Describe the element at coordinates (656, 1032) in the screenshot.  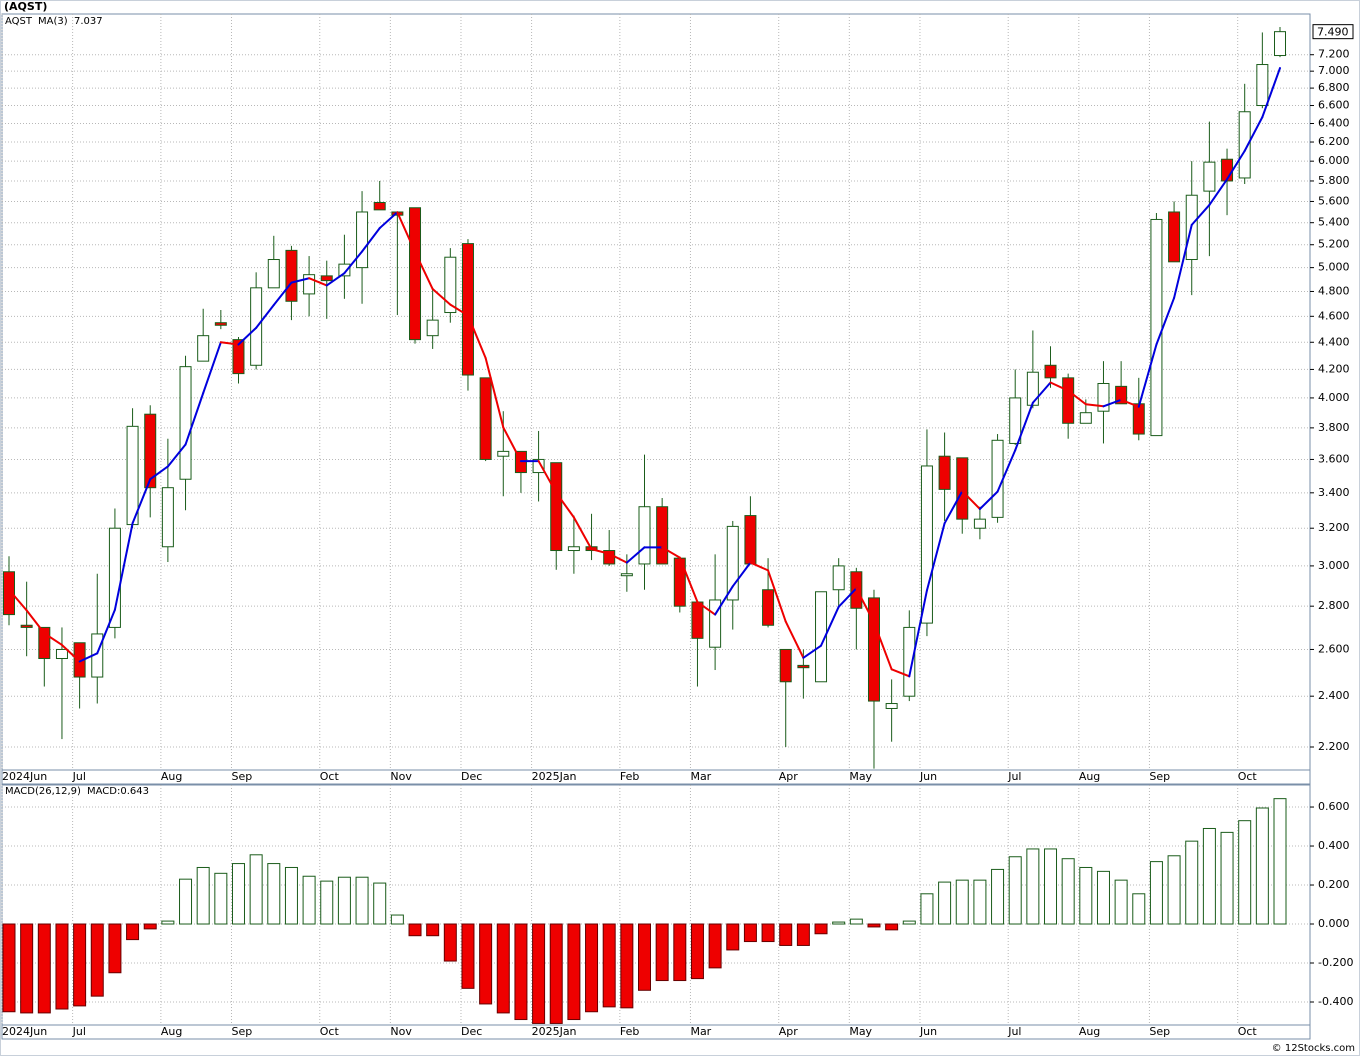
I see `macd-x-strip` at that location.